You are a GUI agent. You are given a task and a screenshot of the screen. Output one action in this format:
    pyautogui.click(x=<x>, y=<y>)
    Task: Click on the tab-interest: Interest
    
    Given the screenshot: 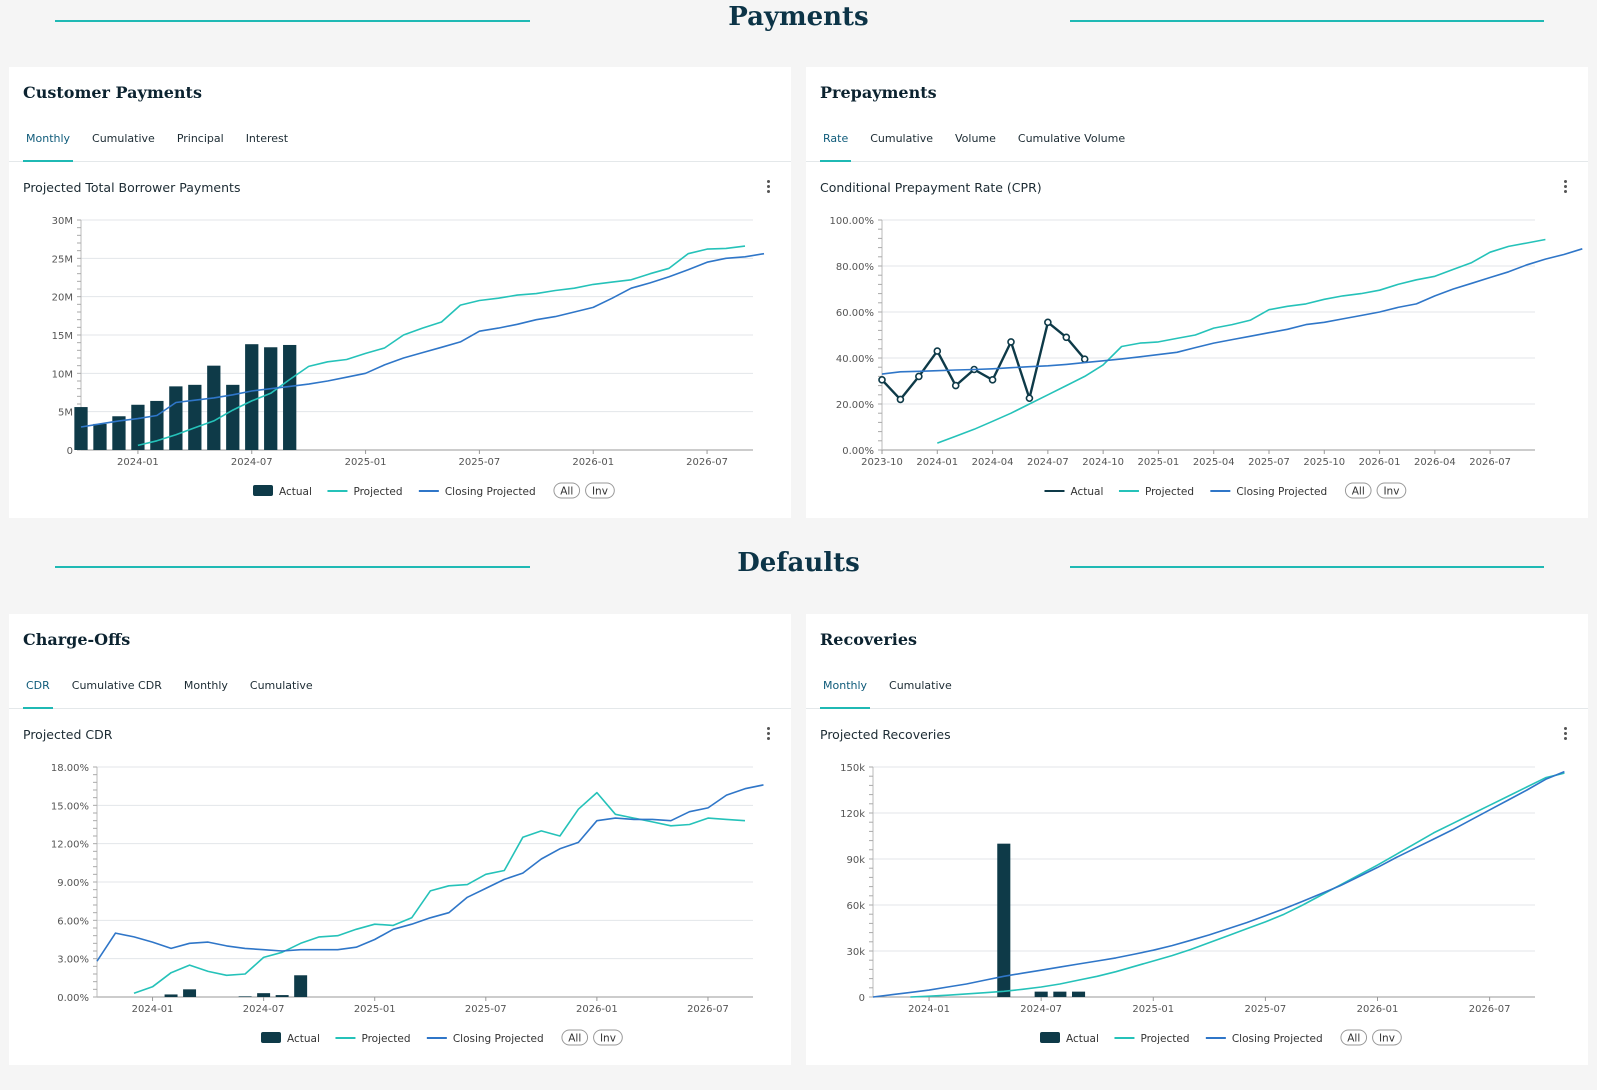 What is the action you would take?
    pyautogui.click(x=267, y=138)
    